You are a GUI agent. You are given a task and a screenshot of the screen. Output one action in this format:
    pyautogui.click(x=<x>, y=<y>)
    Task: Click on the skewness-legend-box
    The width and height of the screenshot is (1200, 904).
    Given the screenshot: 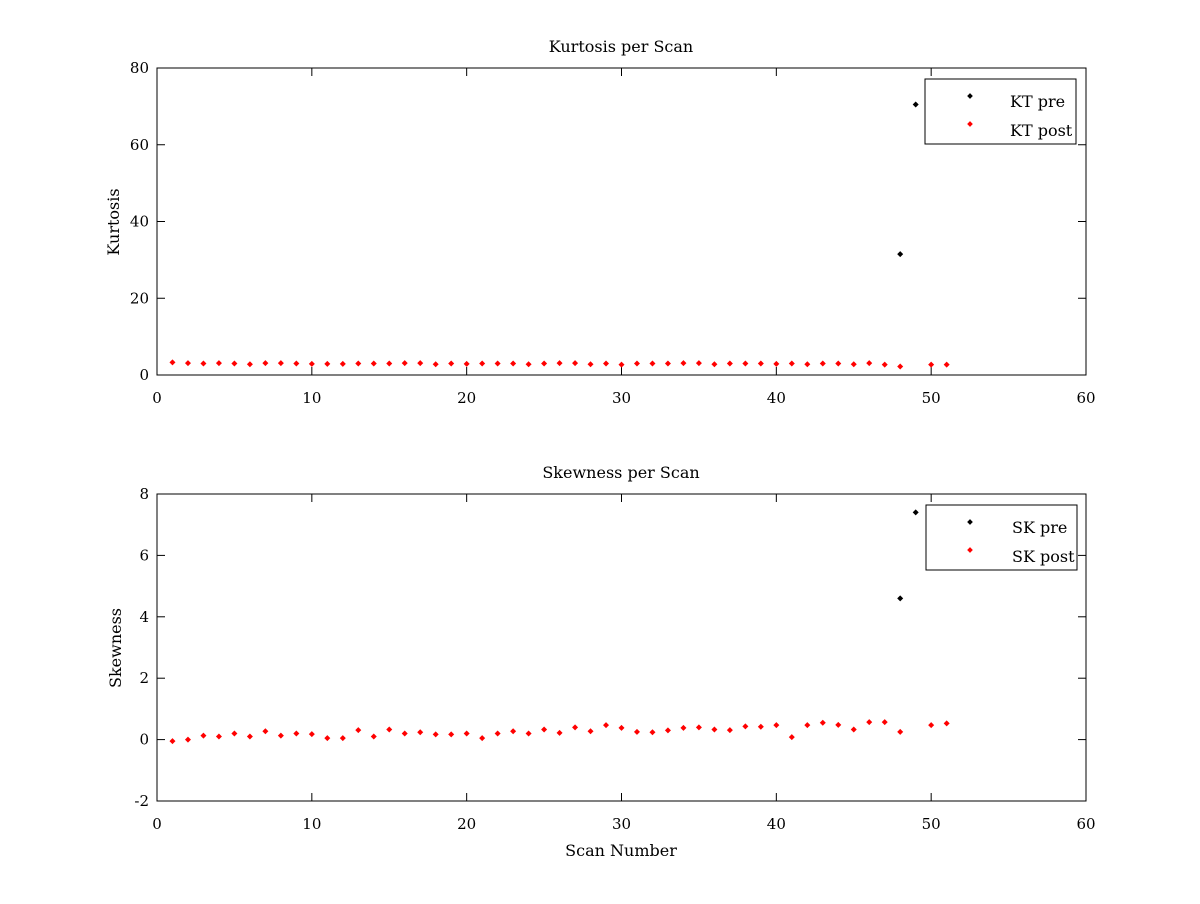 What is the action you would take?
    pyautogui.click(x=1001, y=537)
    